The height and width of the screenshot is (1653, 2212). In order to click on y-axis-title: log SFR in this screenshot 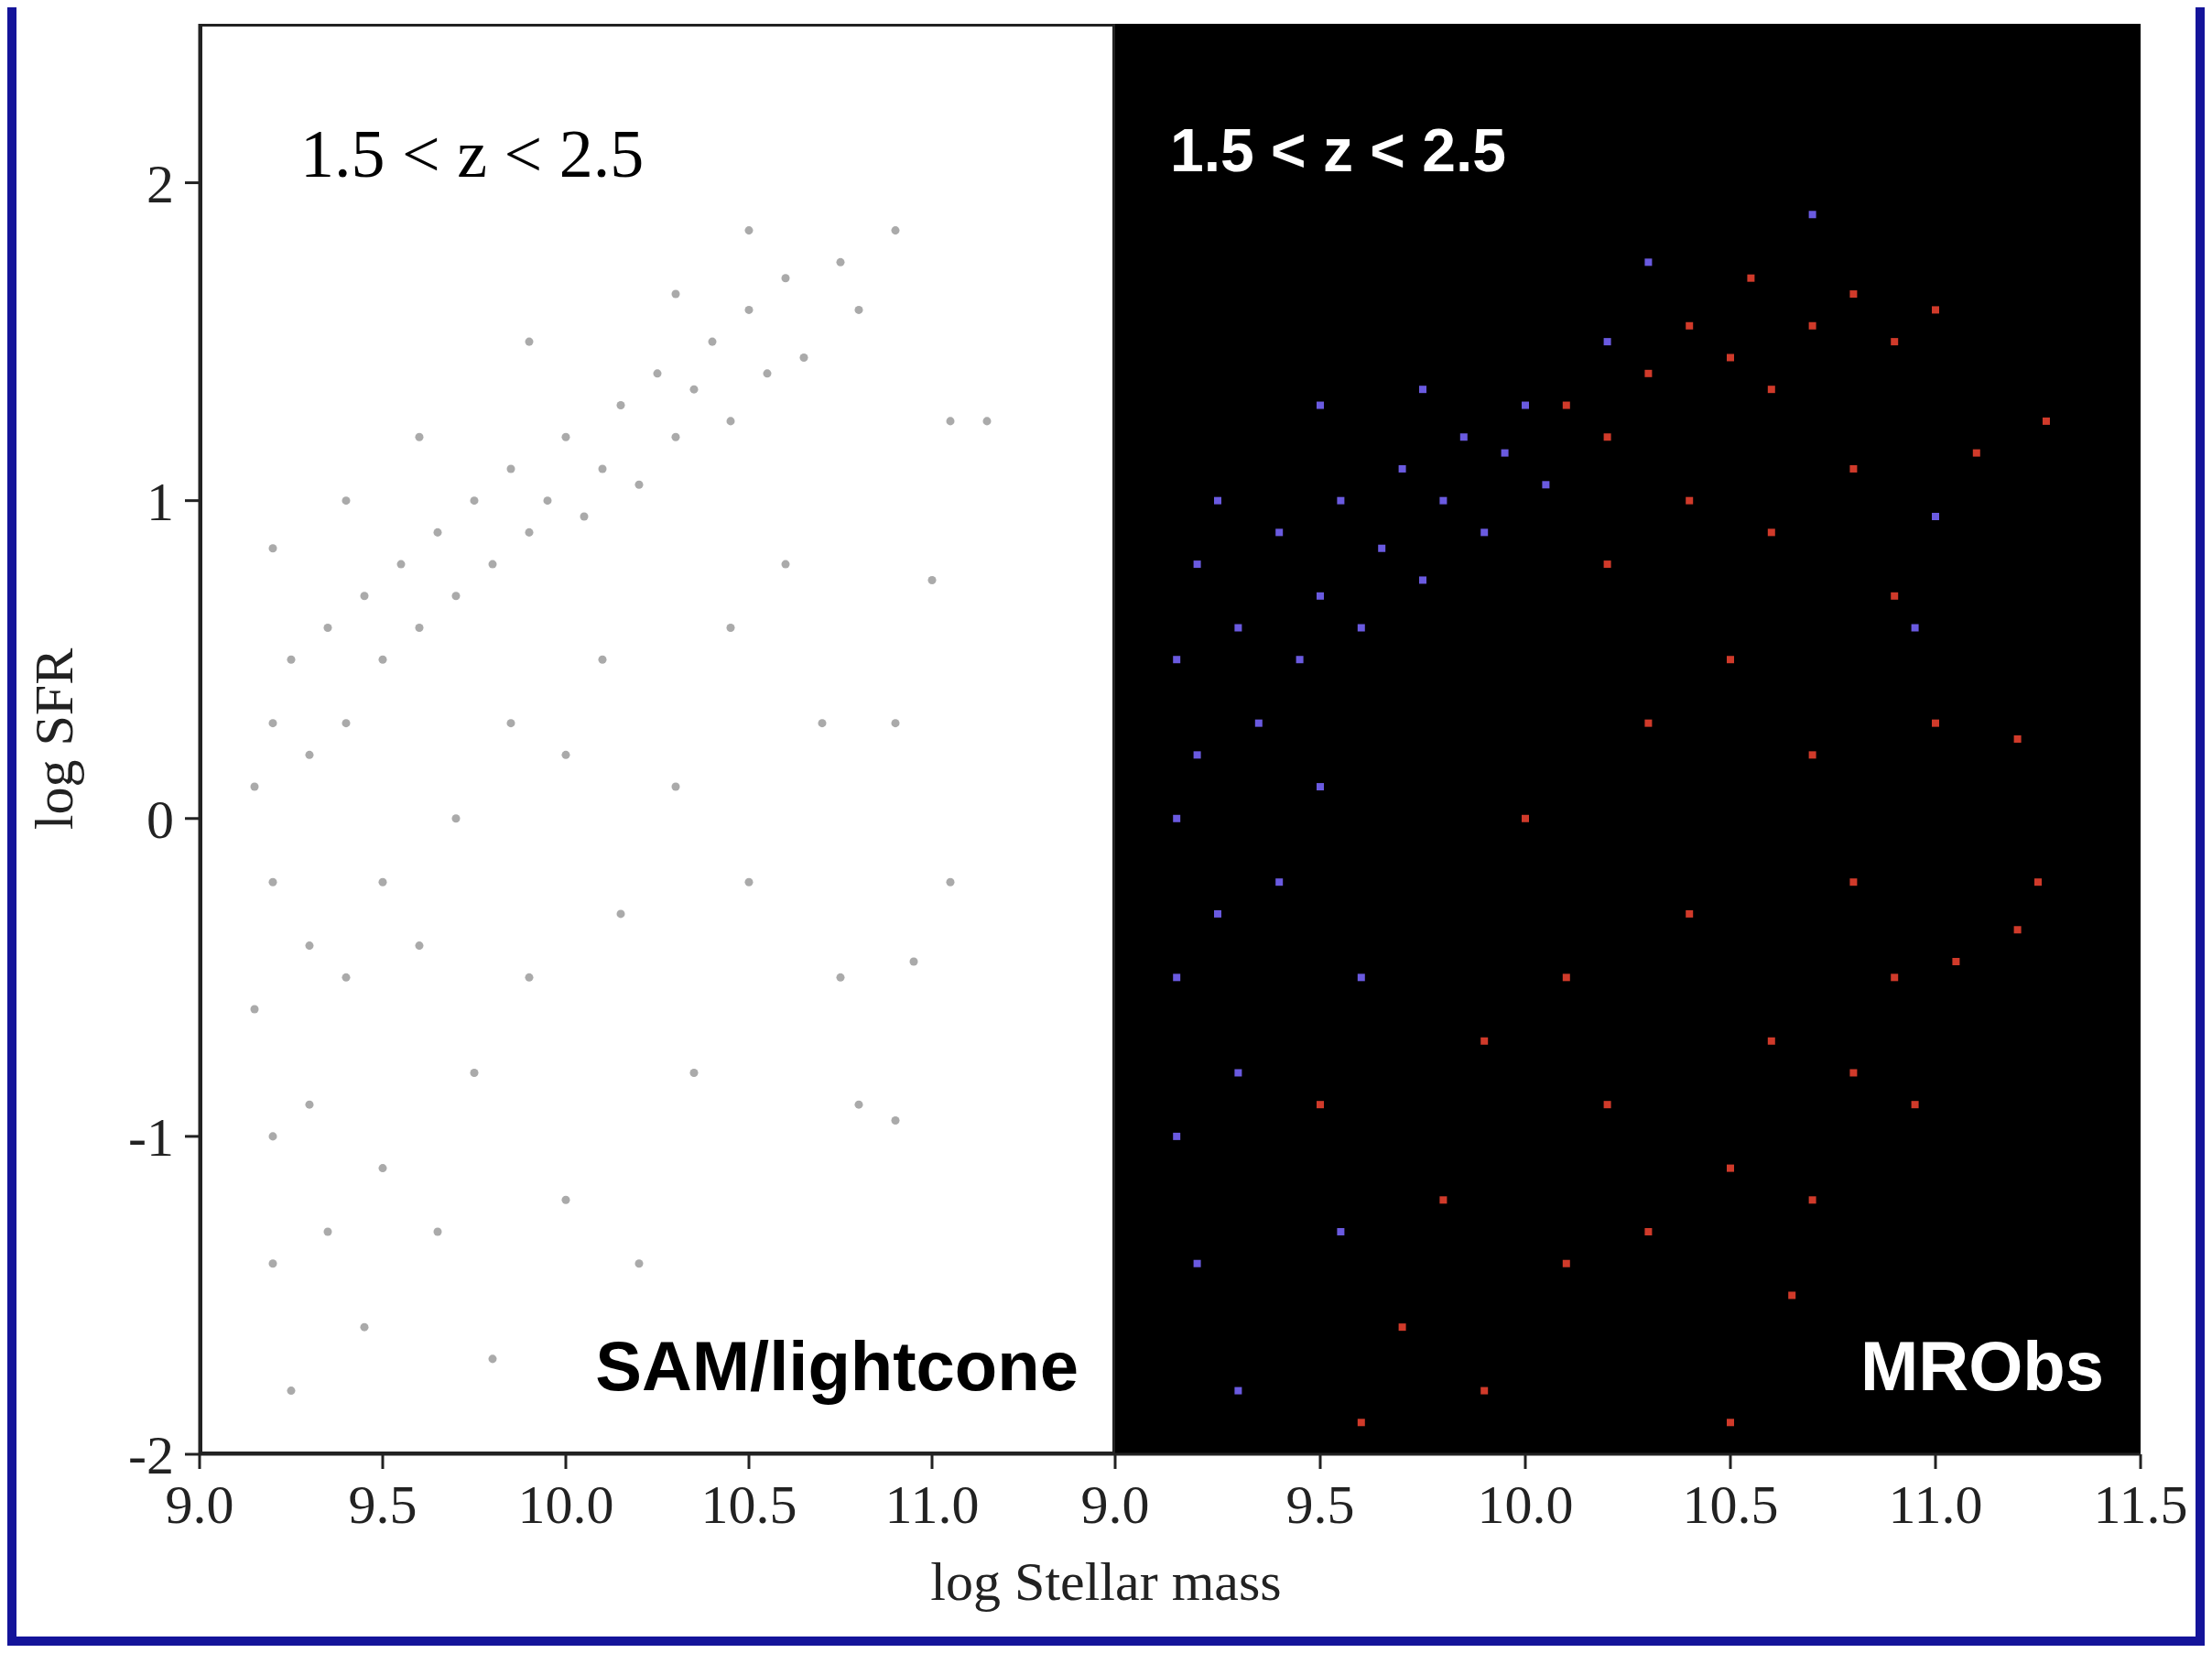, I will do `click(55, 739)`.